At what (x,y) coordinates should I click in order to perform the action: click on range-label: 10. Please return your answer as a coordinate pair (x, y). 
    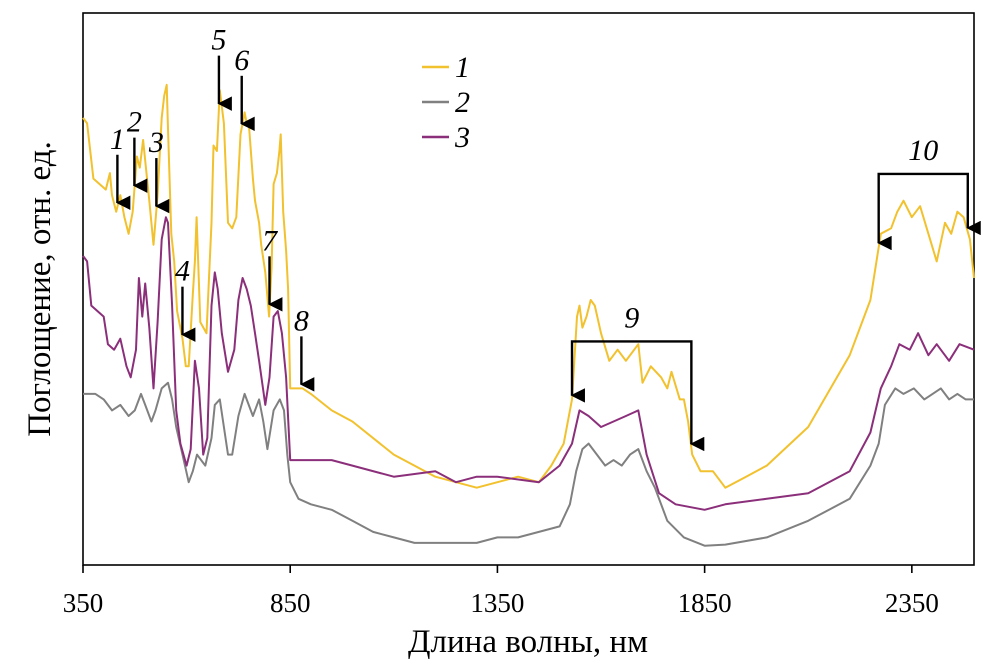
    Looking at the image, I should click on (923, 150).